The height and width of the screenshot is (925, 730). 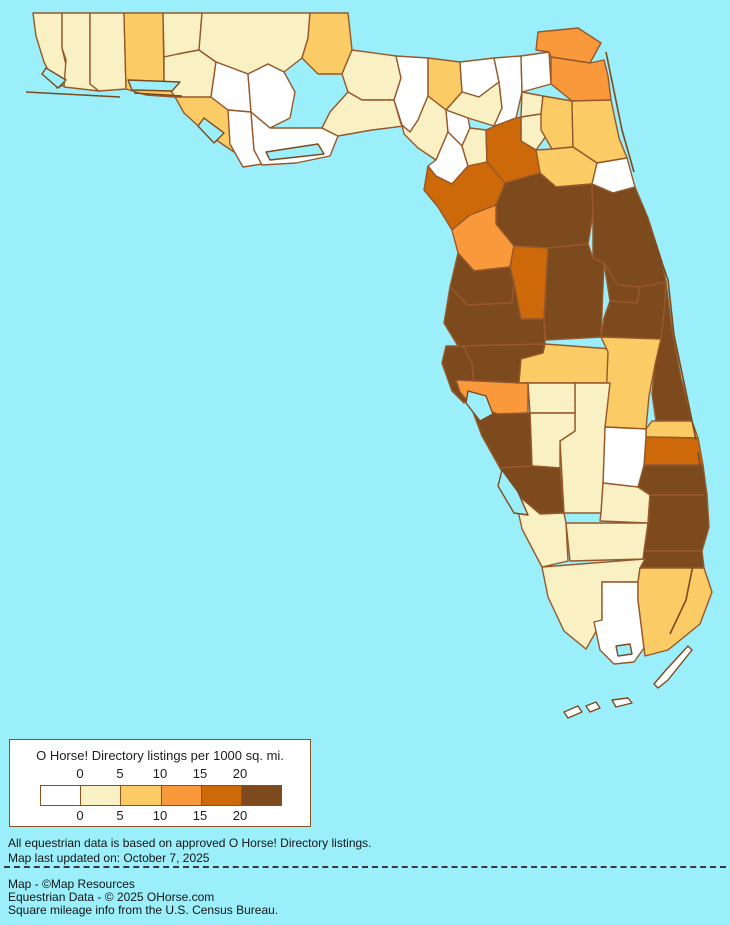 What do you see at coordinates (327, 43) in the screenshot?
I see `county-gadsden` at bounding box center [327, 43].